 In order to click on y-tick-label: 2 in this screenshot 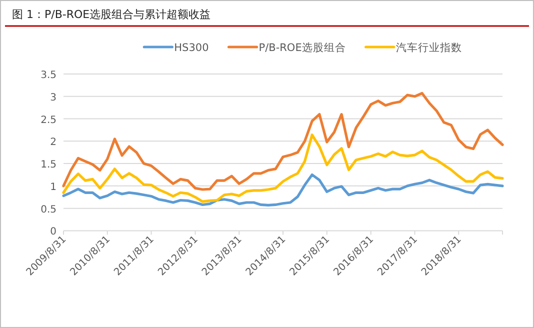, I will do `click(53, 142)`.